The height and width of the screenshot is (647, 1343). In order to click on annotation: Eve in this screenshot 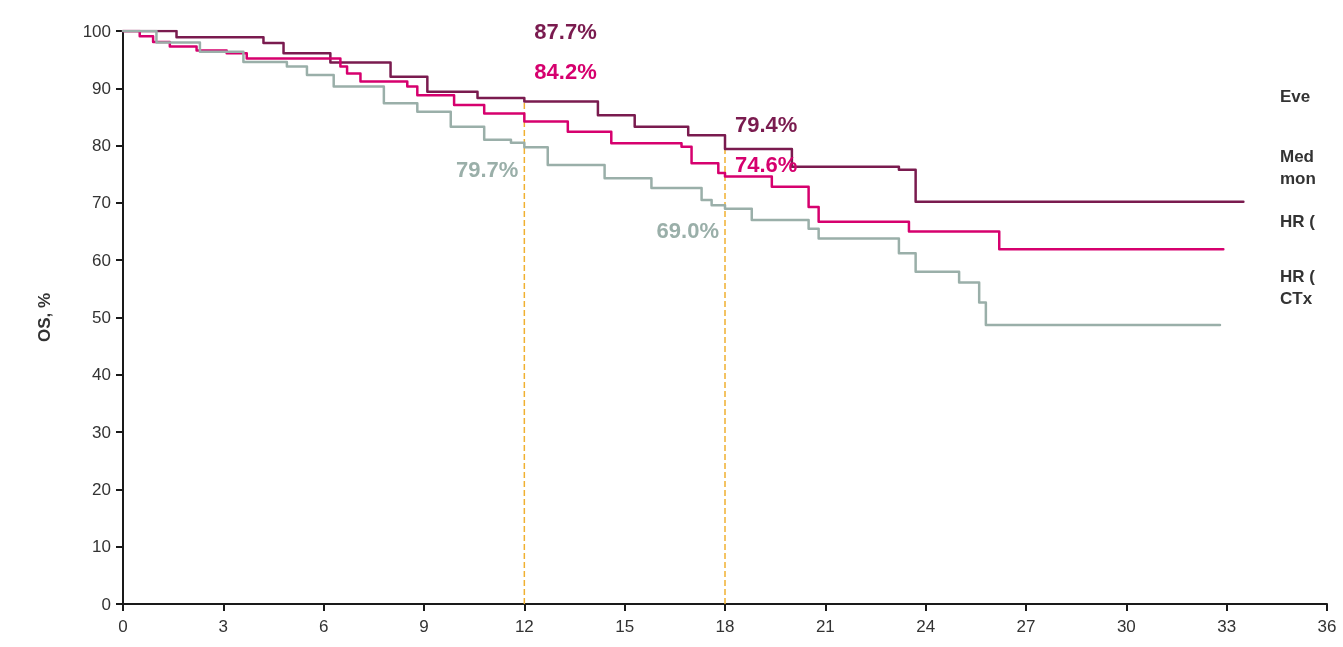, I will do `click(1295, 96)`.